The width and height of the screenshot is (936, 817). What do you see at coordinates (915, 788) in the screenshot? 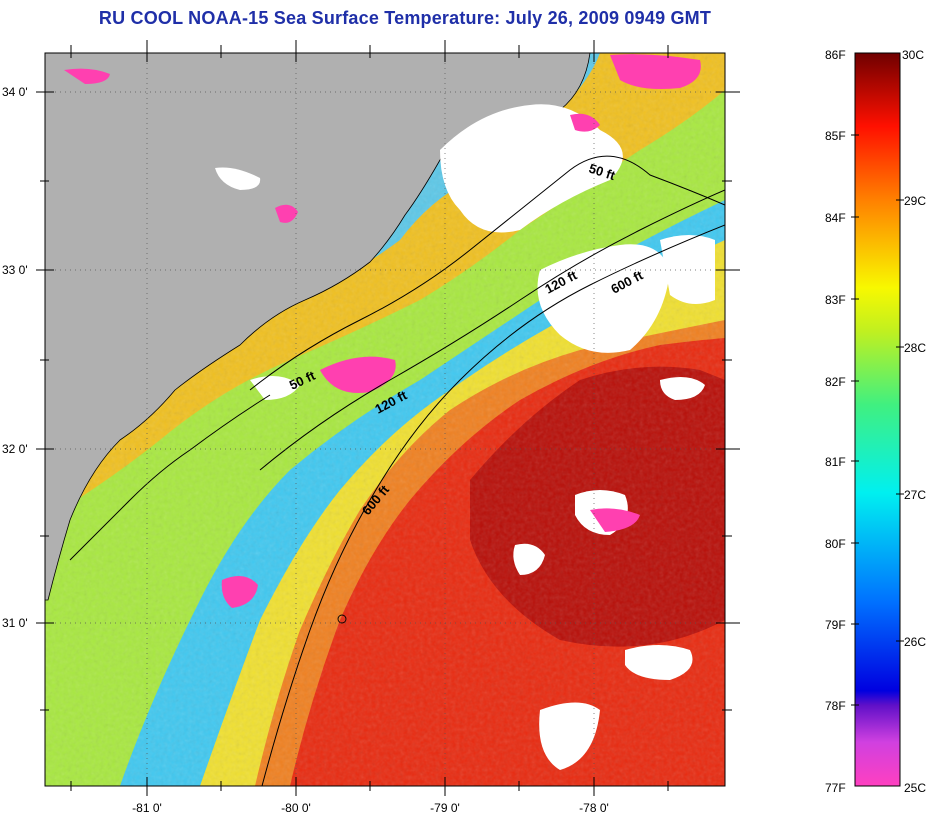
I see `cb-c-25: 25C` at bounding box center [915, 788].